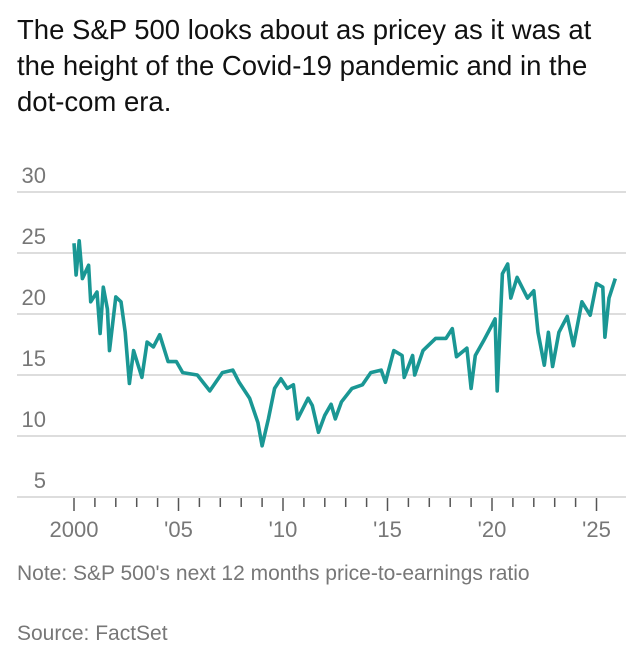 The height and width of the screenshot is (666, 642). What do you see at coordinates (74, 529) in the screenshot?
I see `x-tick-label: 2000` at bounding box center [74, 529].